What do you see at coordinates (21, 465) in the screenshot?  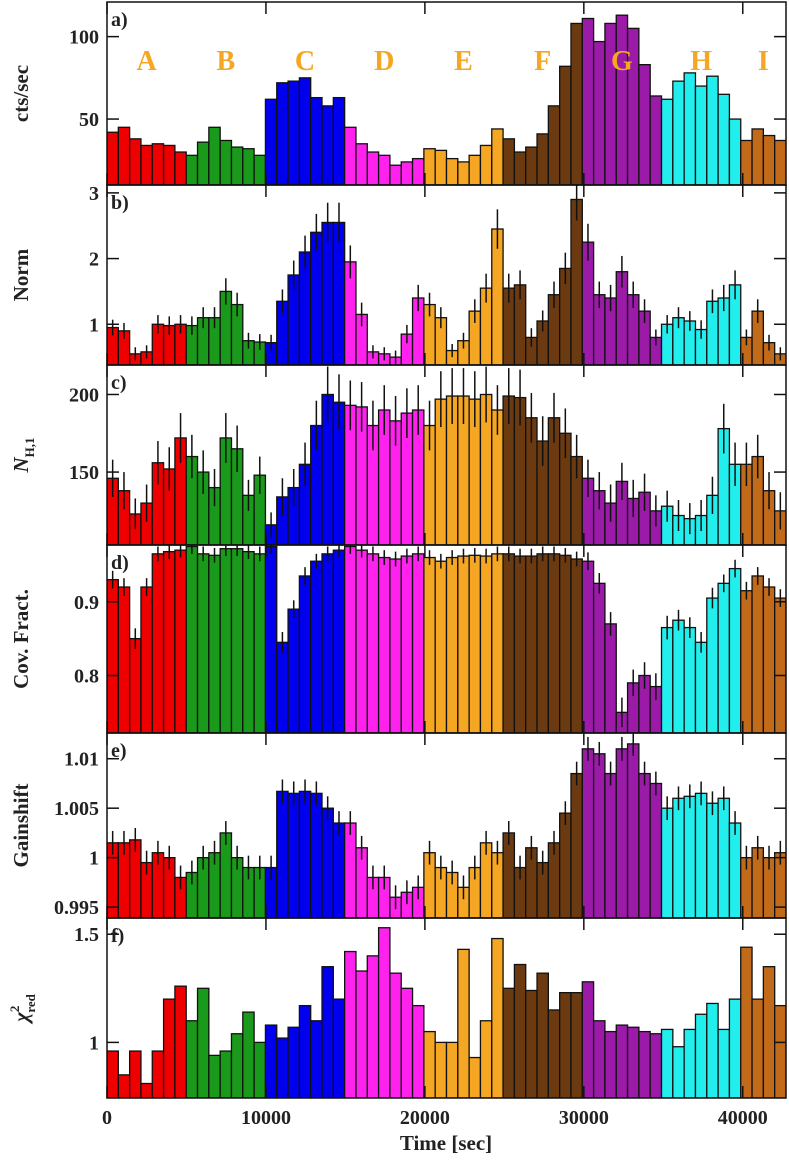 I see `y-label-text: N` at bounding box center [21, 465].